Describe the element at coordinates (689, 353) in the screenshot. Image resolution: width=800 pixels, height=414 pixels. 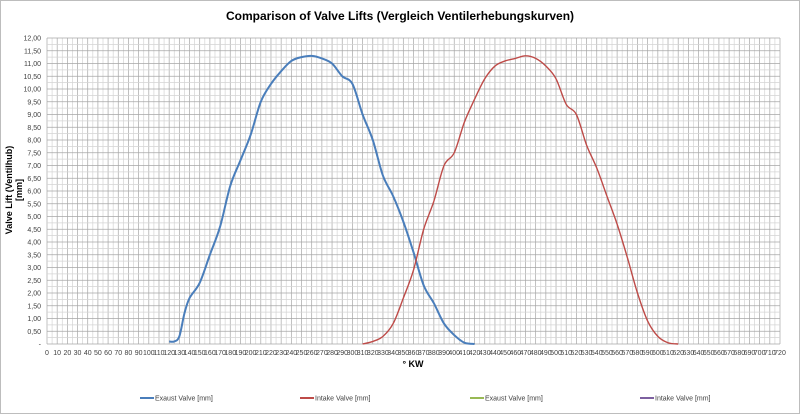
I see `x-tick-label: 630` at that location.